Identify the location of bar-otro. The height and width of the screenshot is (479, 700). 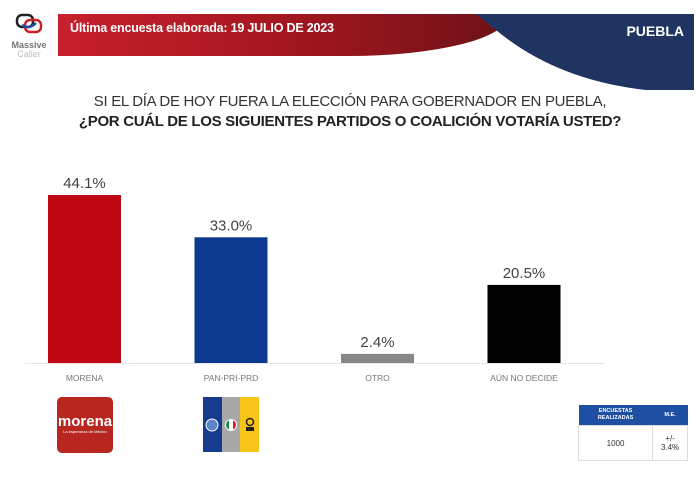
(377, 358).